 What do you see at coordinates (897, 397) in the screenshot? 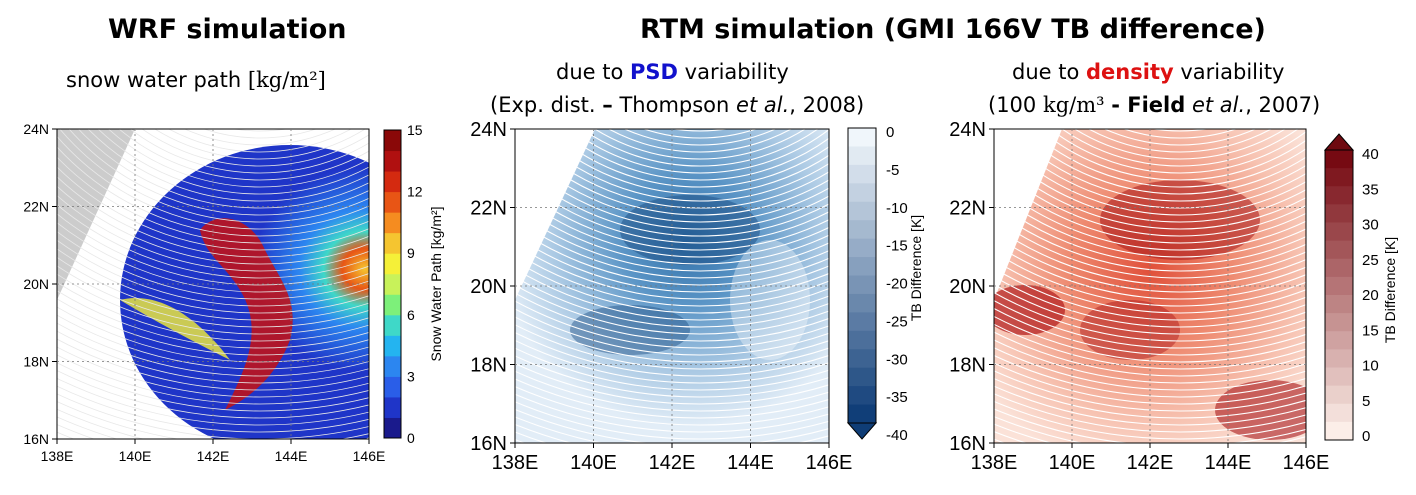
I see `colorbar-tick: -35` at bounding box center [897, 397].